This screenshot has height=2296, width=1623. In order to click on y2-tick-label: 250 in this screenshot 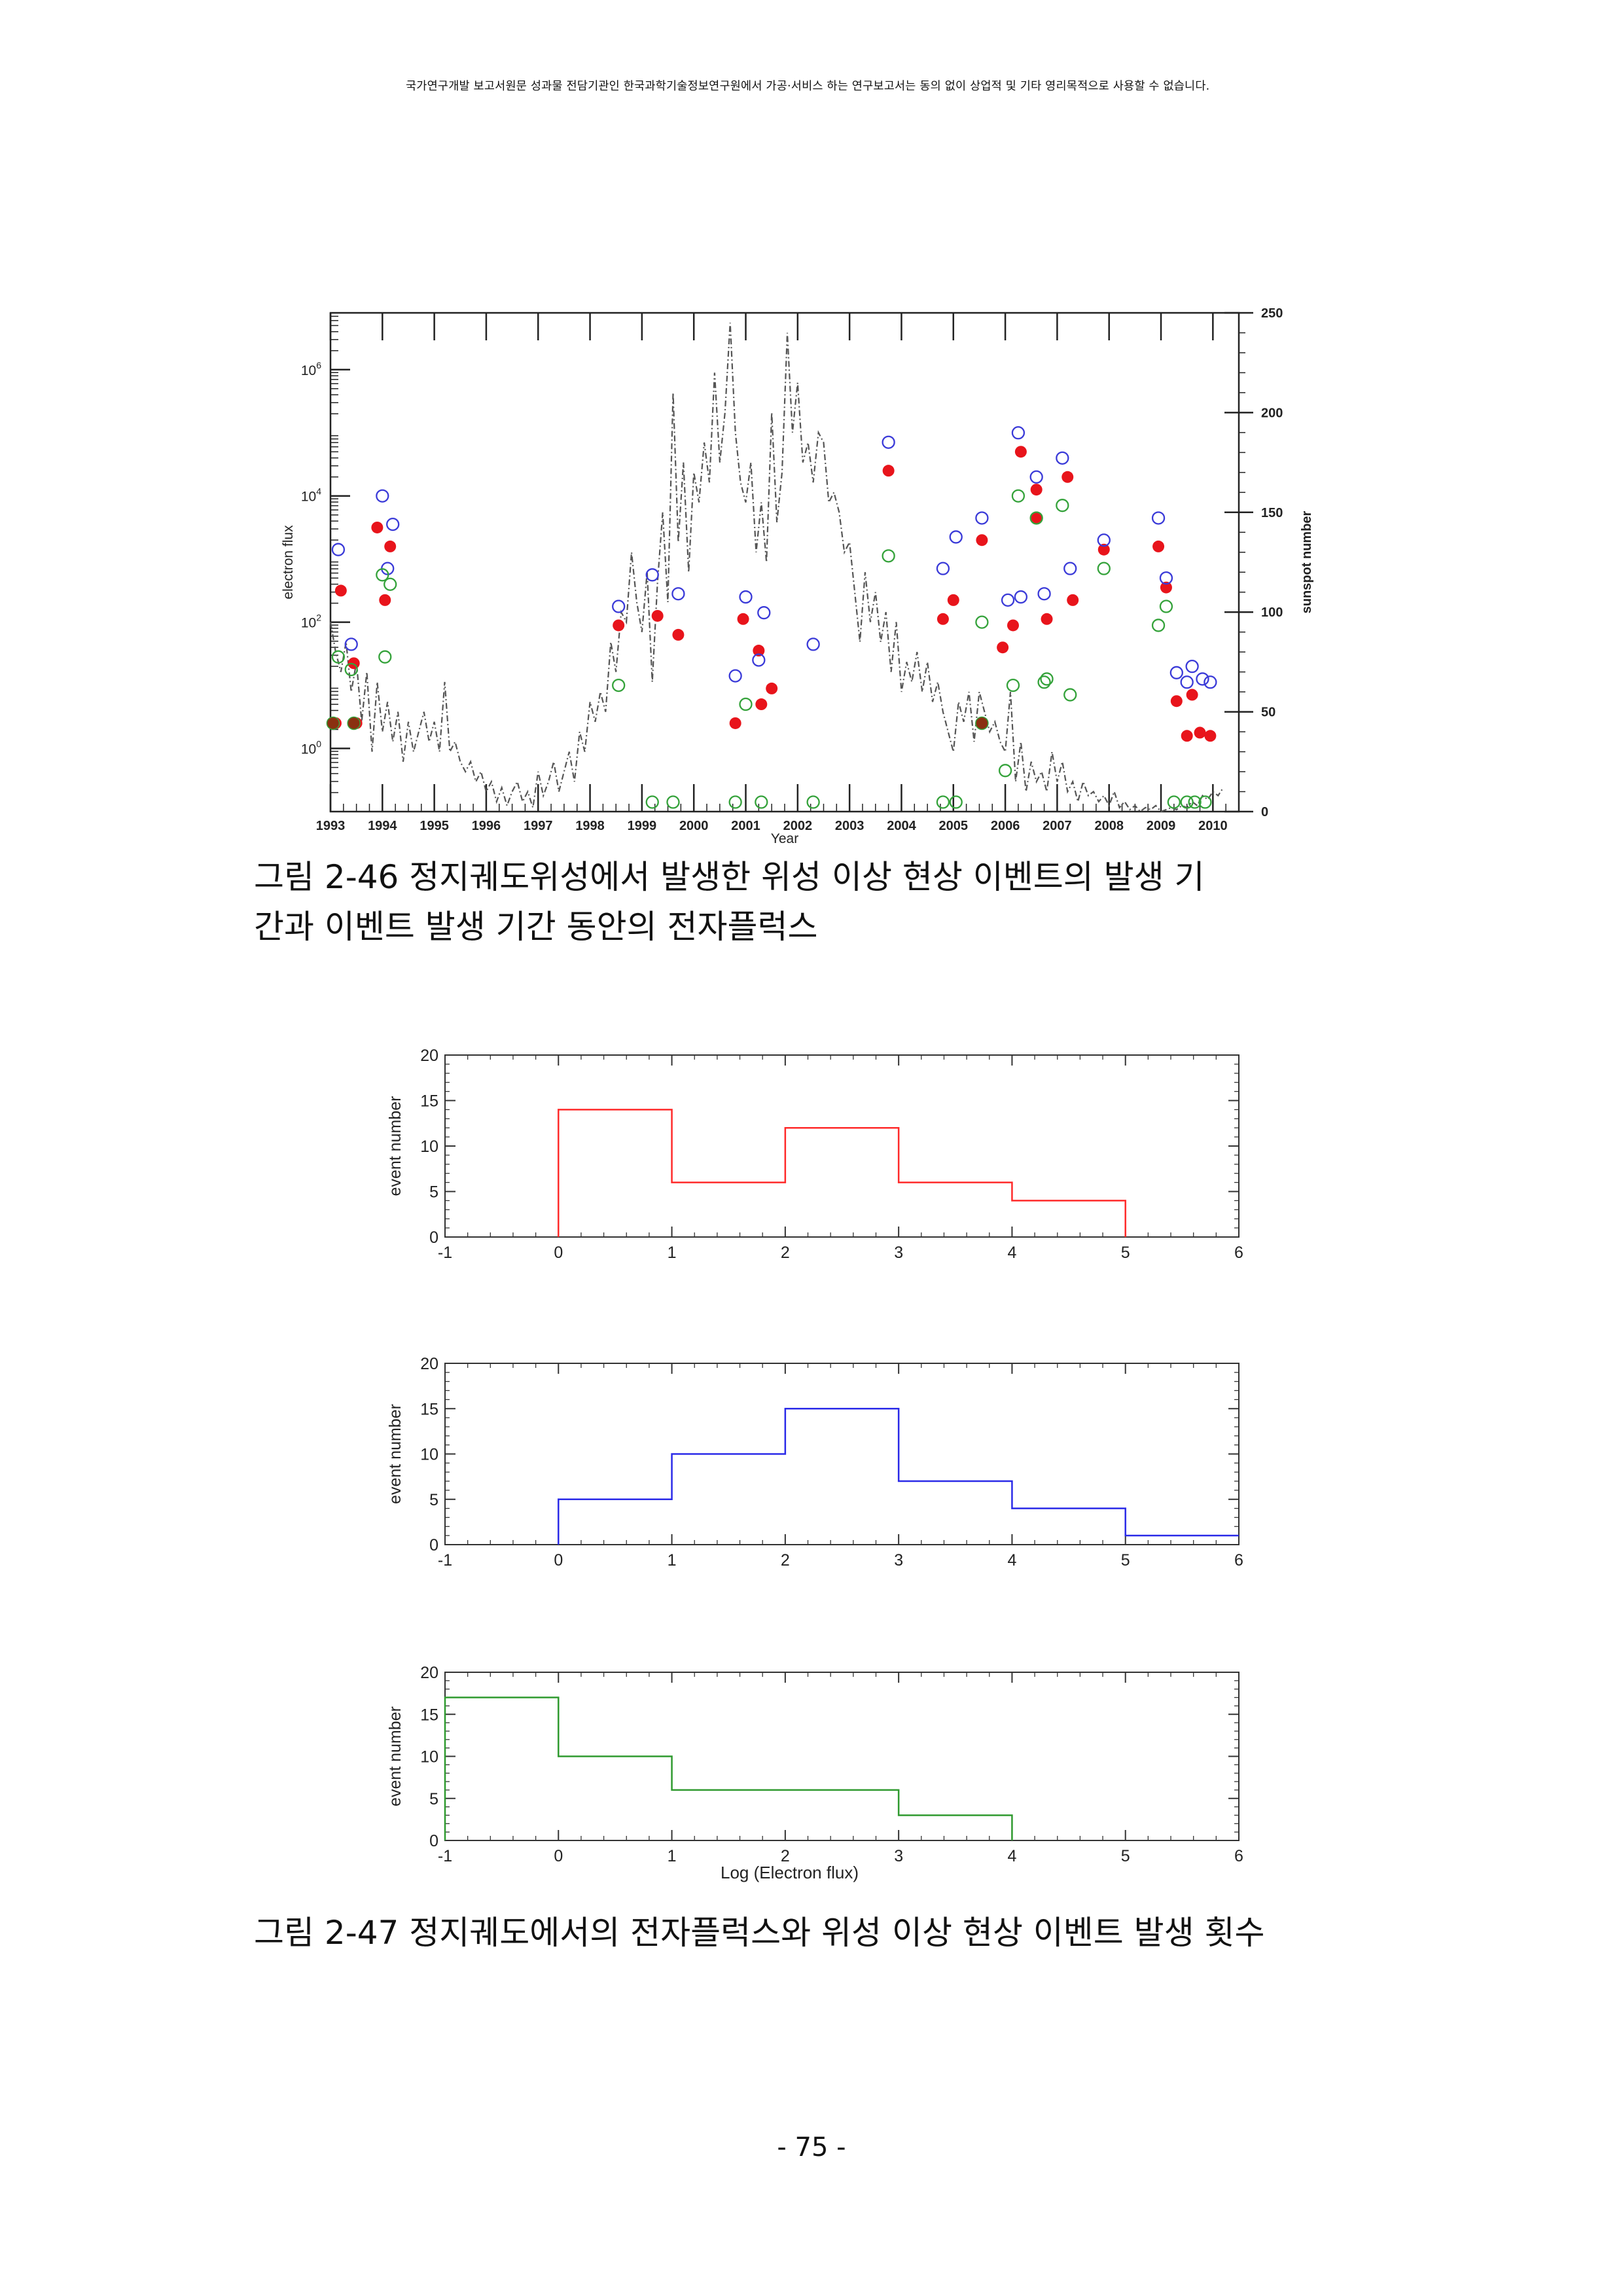, I will do `click(1272, 313)`.